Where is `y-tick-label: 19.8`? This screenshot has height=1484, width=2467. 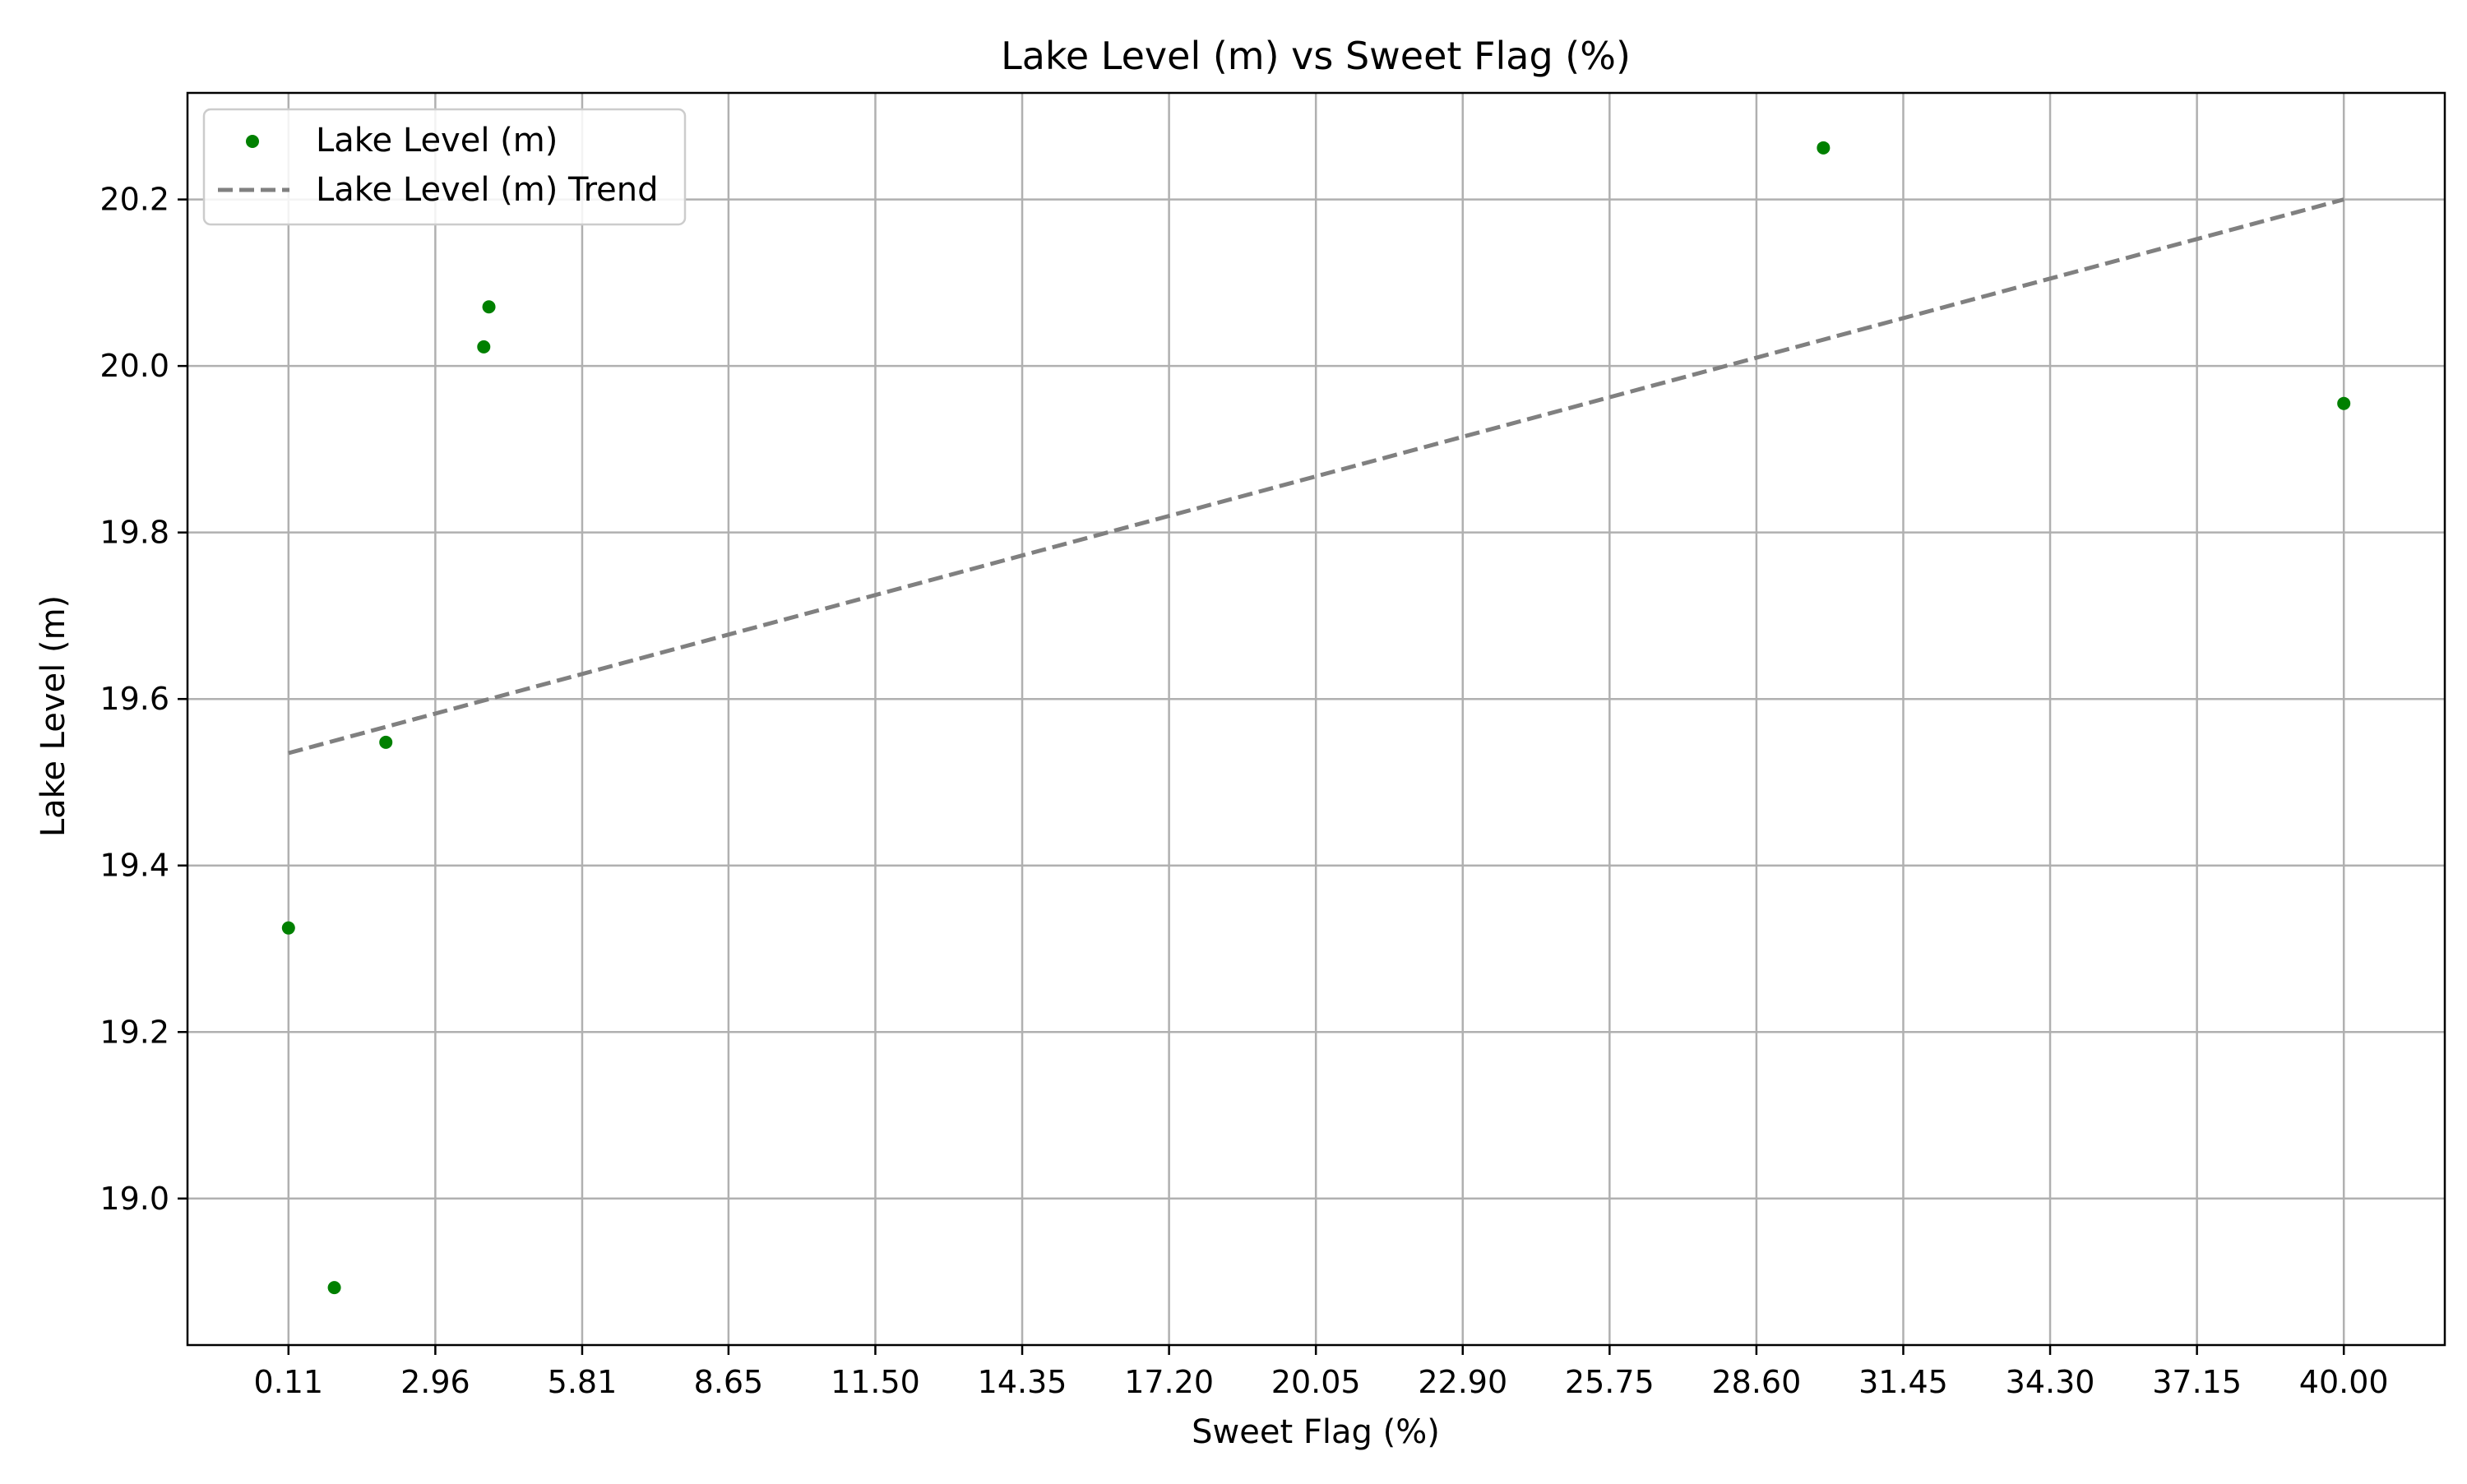
y-tick-label: 19.8 is located at coordinates (135, 533).